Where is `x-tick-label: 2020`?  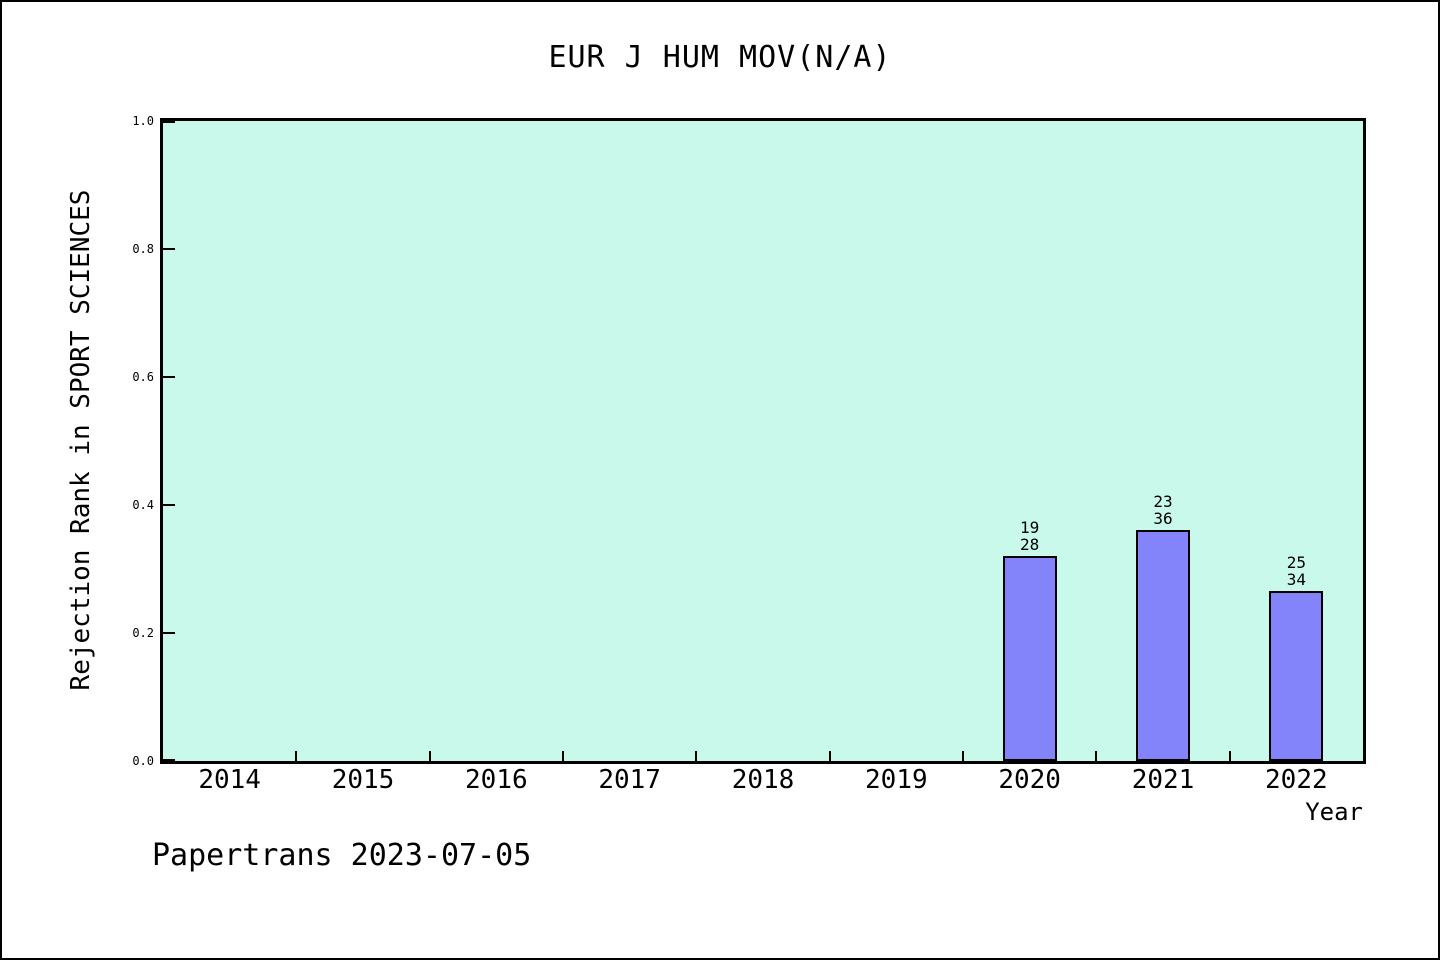 x-tick-label: 2020 is located at coordinates (1029, 780).